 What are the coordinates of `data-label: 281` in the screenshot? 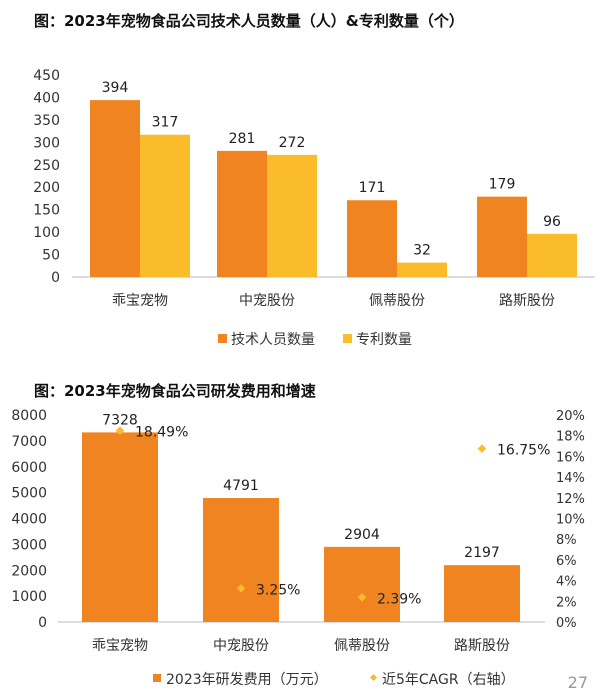 It's located at (242, 139).